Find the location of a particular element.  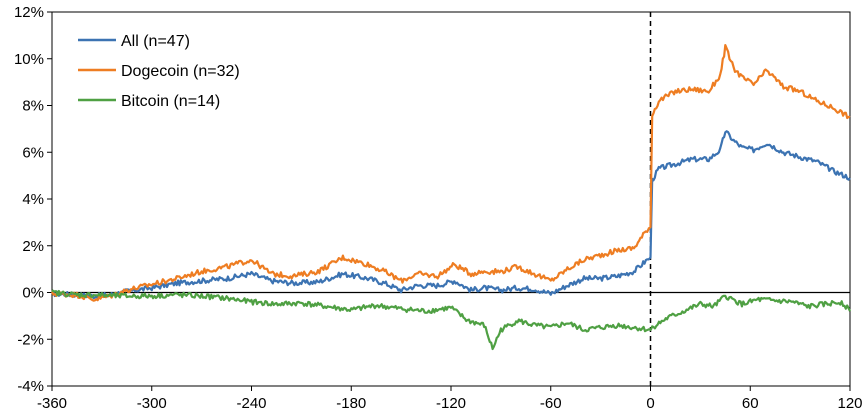

legend-label-1: Dogecoin (n=32) is located at coordinates (180, 71).